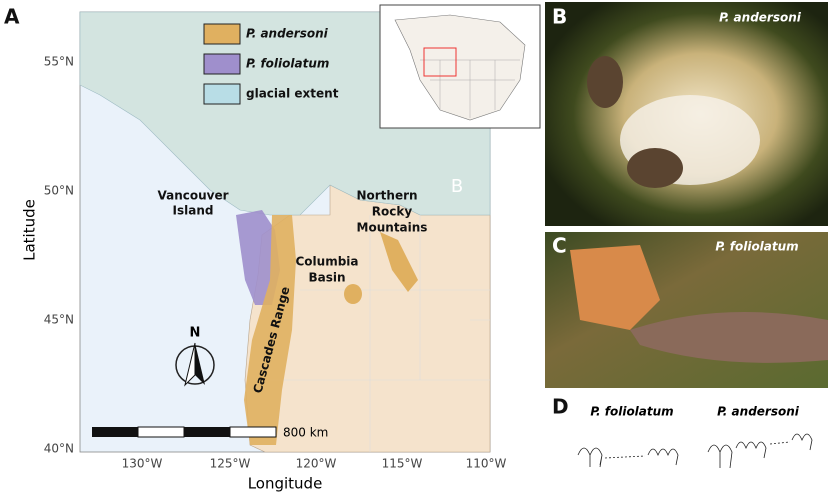  I want to click on legend-label: P. andersoni, so click(287, 34).